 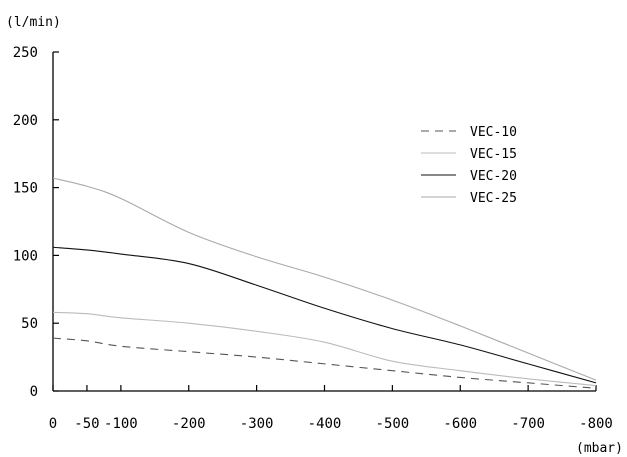 I want to click on x-tick-label: -100, so click(x=121, y=424).